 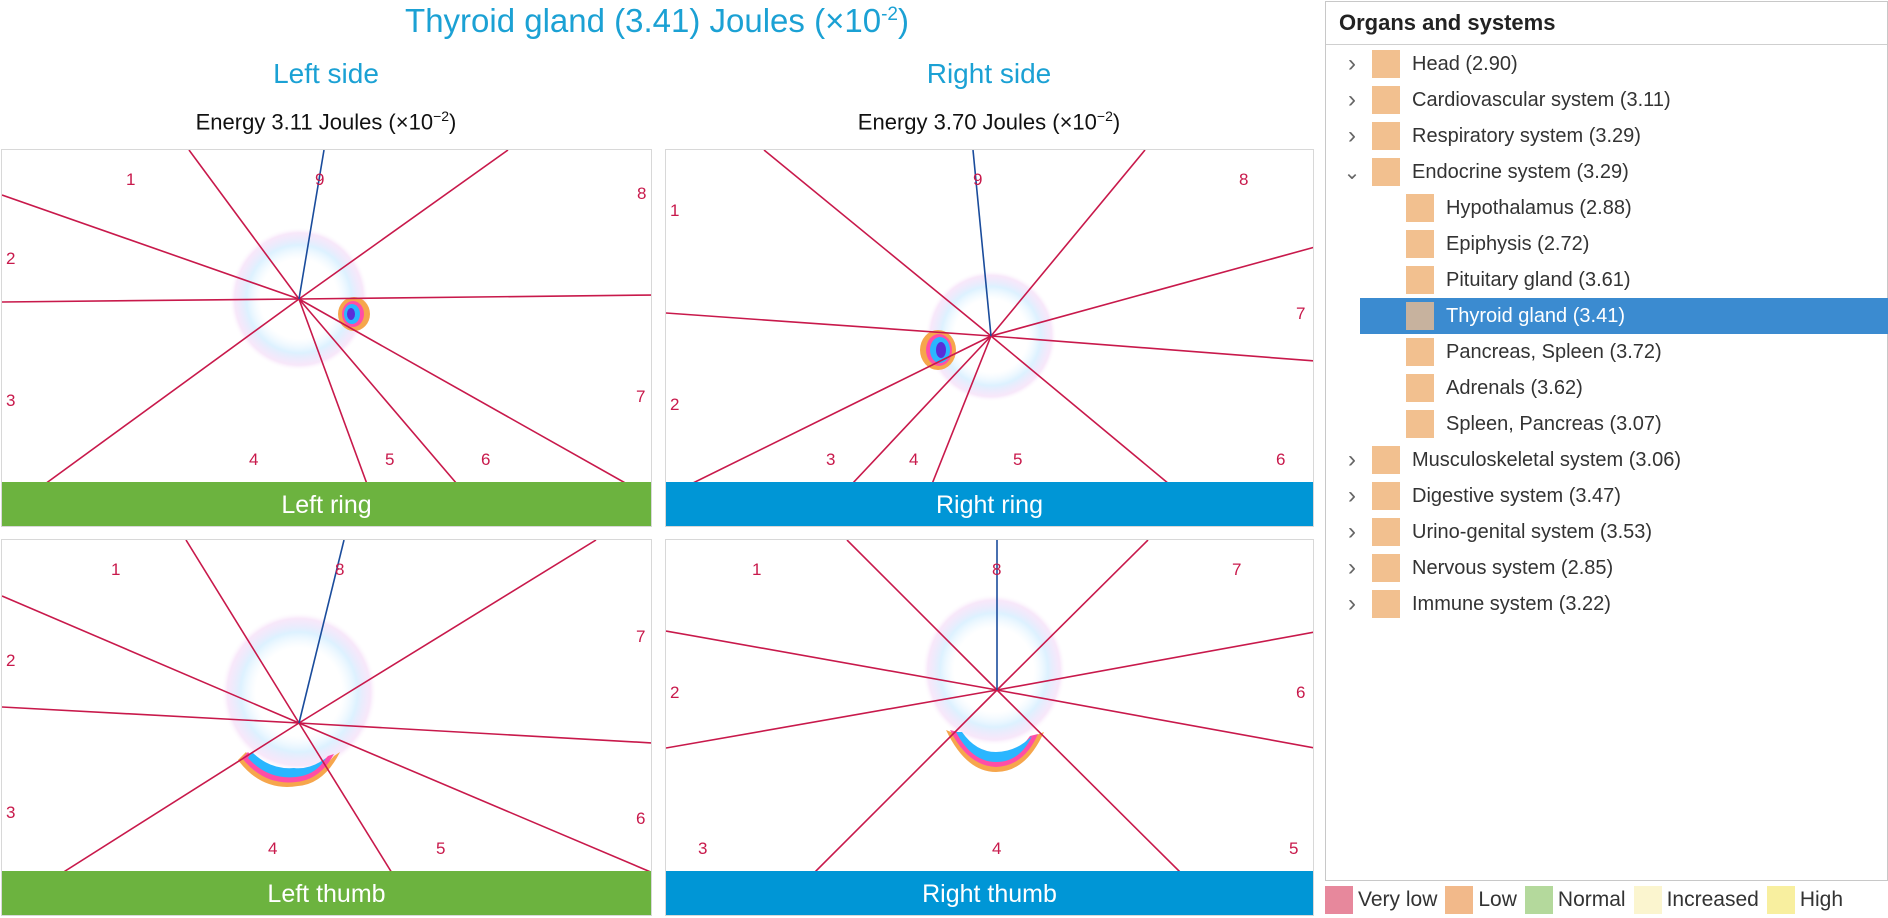 I want to click on tree-item: ⌄ Endocrine system (3.29), so click(x=1607, y=172).